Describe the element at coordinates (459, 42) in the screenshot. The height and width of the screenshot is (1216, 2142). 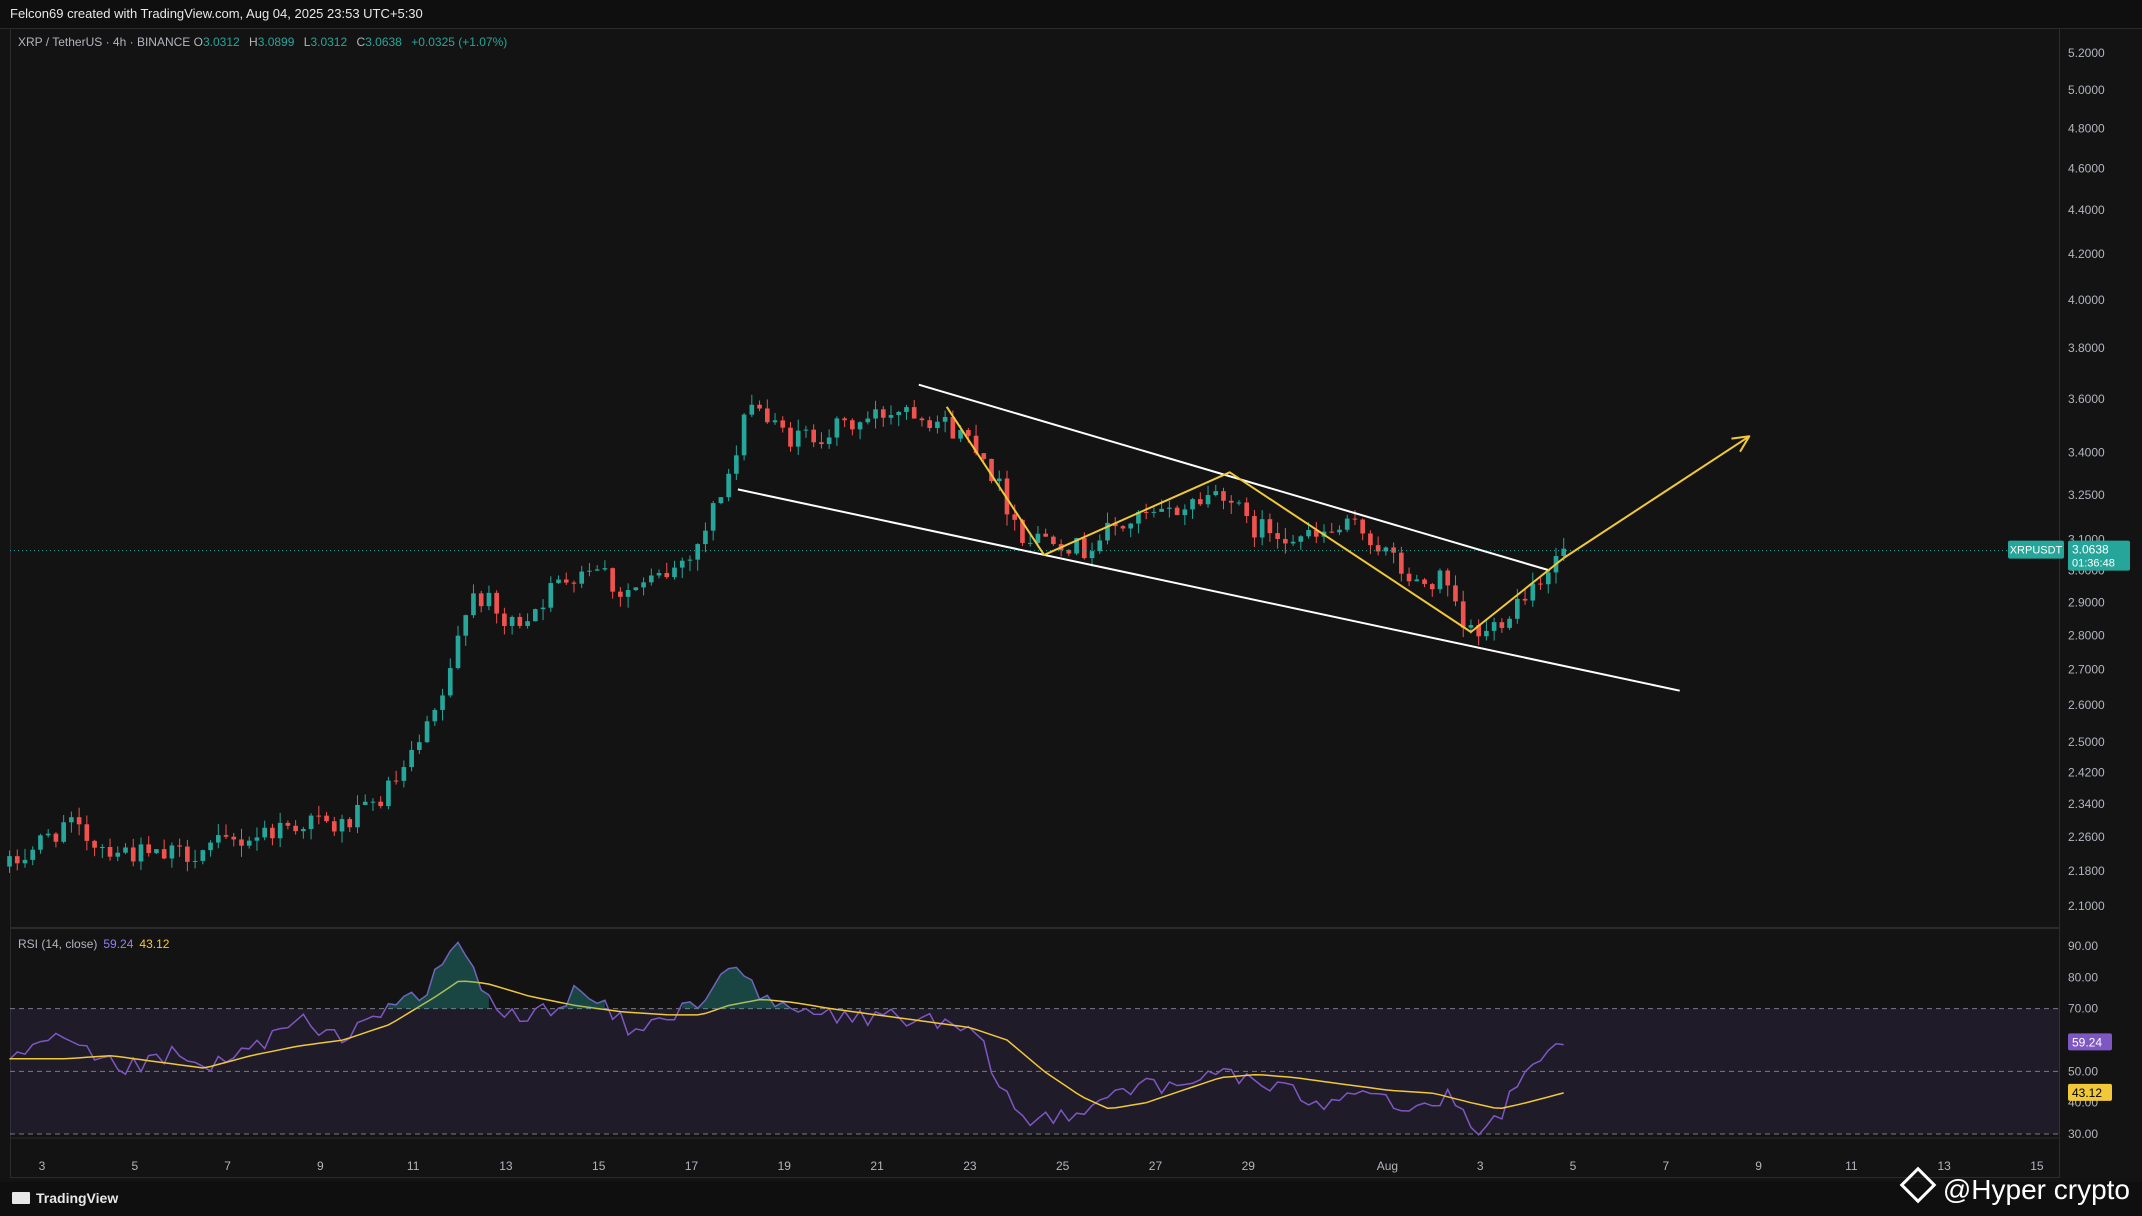
I see `change-value: +0.0325 (+1.07%)` at that location.